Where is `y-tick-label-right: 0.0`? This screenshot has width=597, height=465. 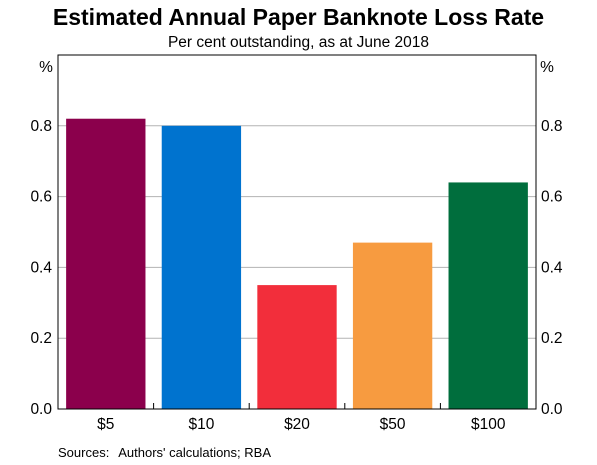
y-tick-label-right: 0.0 is located at coordinates (552, 409).